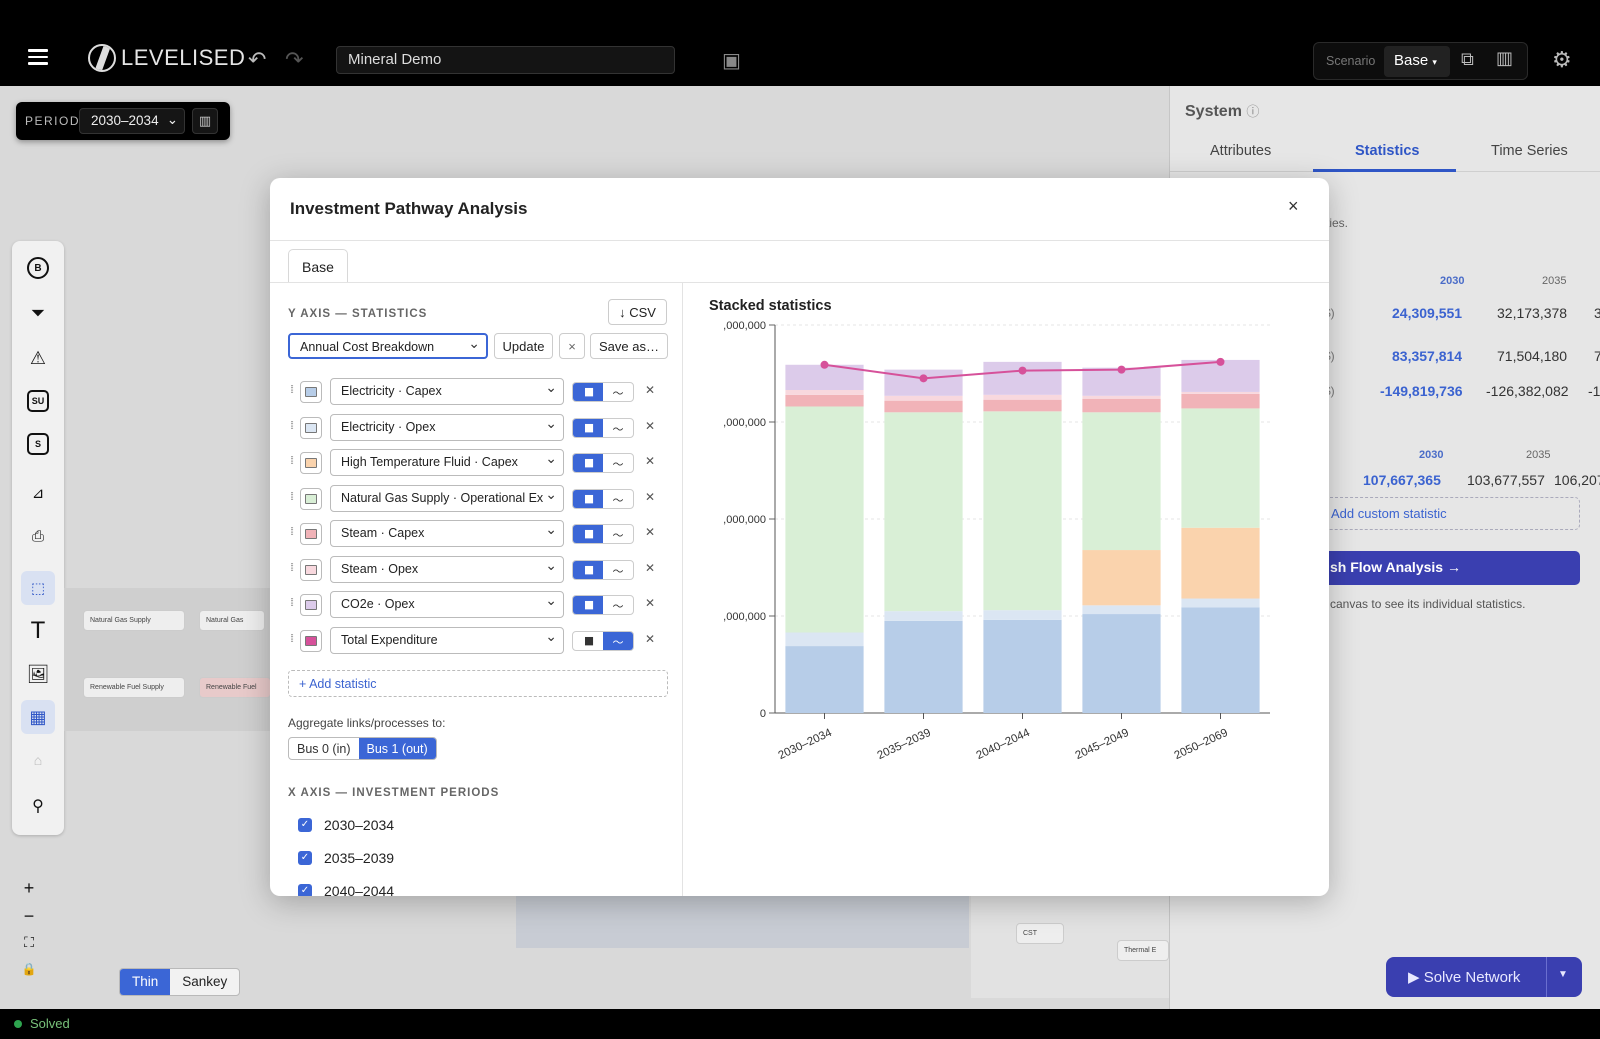 The height and width of the screenshot is (1039, 1600). What do you see at coordinates (447, 569) in the screenshot?
I see `statistic-select: Steam · Opex` at bounding box center [447, 569].